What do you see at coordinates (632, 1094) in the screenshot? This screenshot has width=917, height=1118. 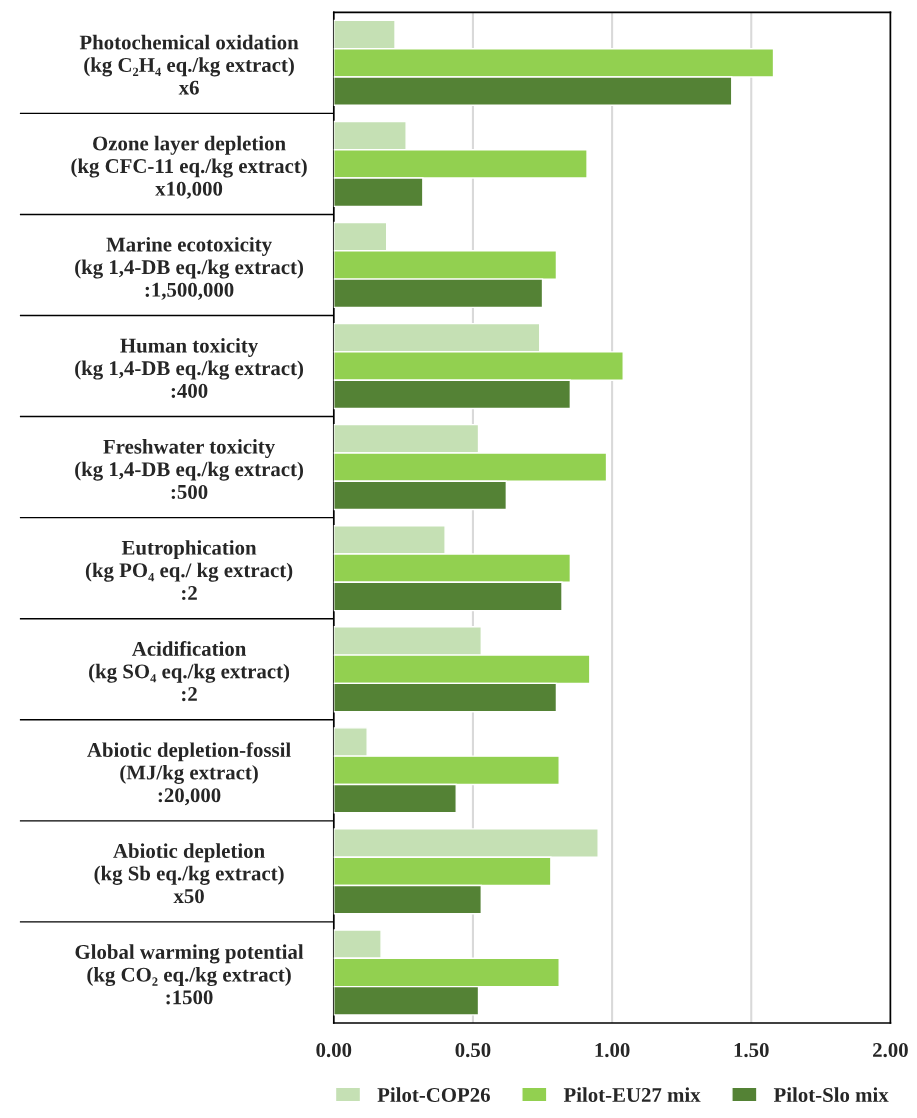 I see `legend-label: Pilot-EU27 mix` at bounding box center [632, 1094].